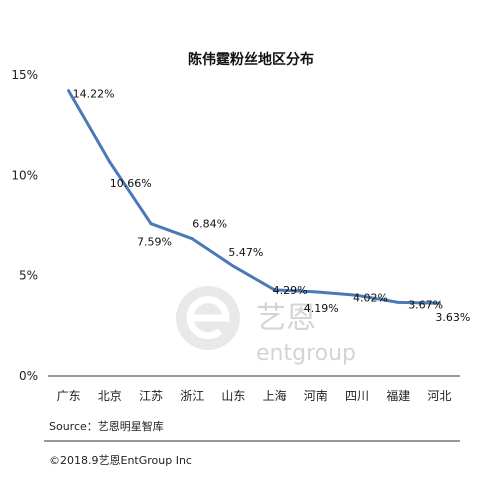  Describe the element at coordinates (251, 59) in the screenshot. I see `chart-title: 陈伟霆粉丝地区分布` at that location.